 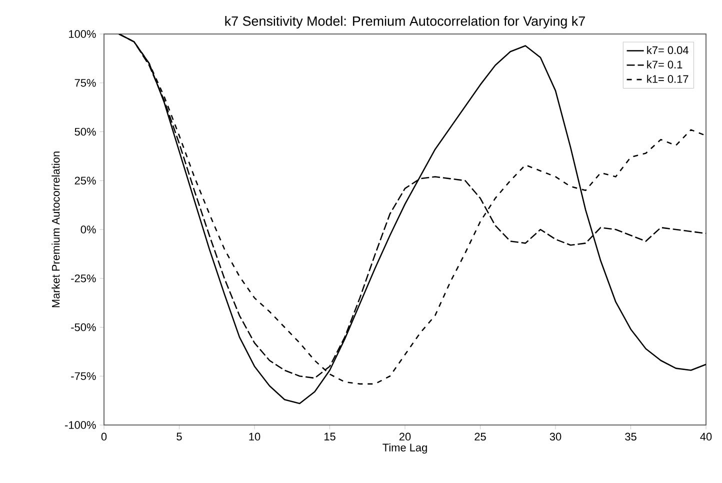 I want to click on y-tick-label: -25%, so click(x=83, y=278).